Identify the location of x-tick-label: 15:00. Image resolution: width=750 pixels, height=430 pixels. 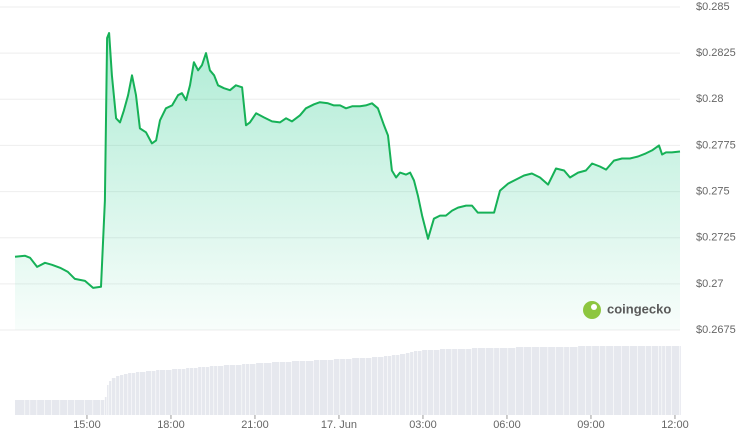
(87, 424).